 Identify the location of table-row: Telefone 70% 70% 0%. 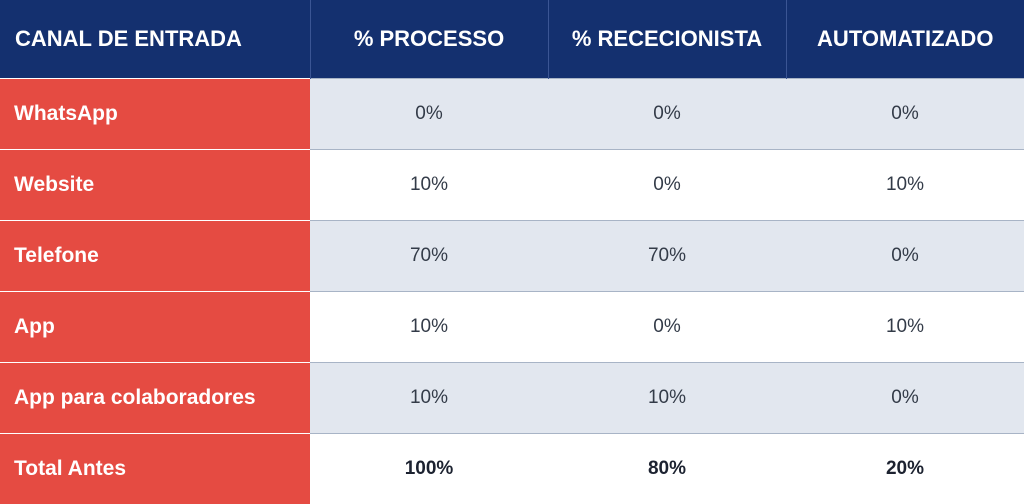
(512, 256).